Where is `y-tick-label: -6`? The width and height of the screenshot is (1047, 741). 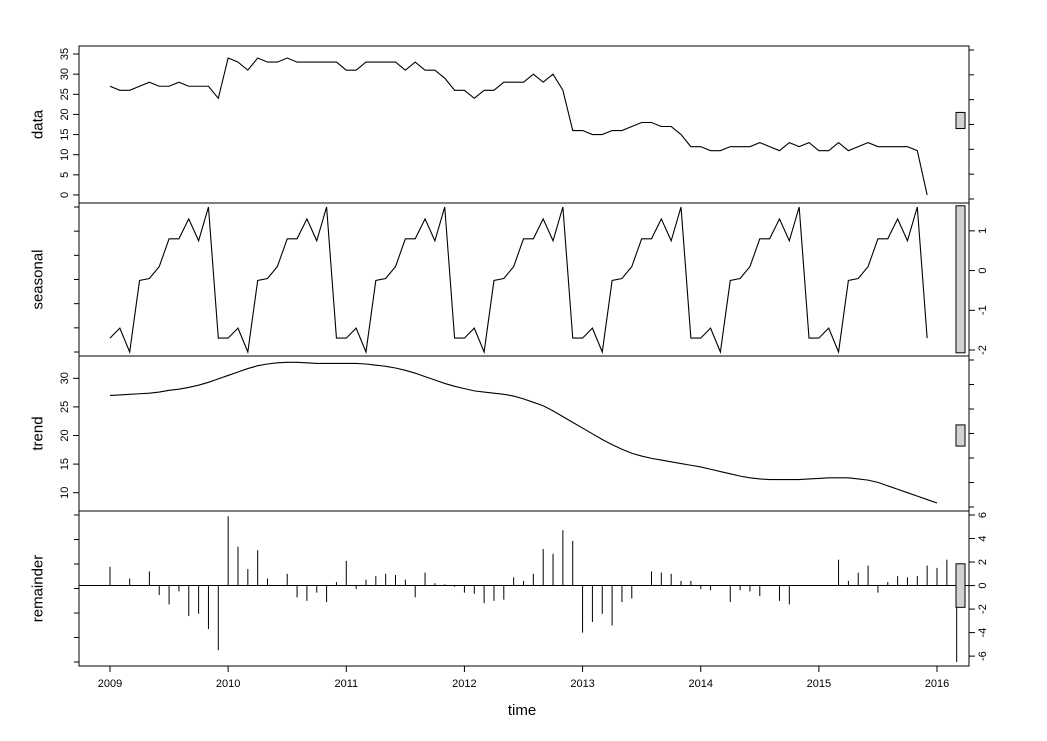
y-tick-label: -6 is located at coordinates (983, 656).